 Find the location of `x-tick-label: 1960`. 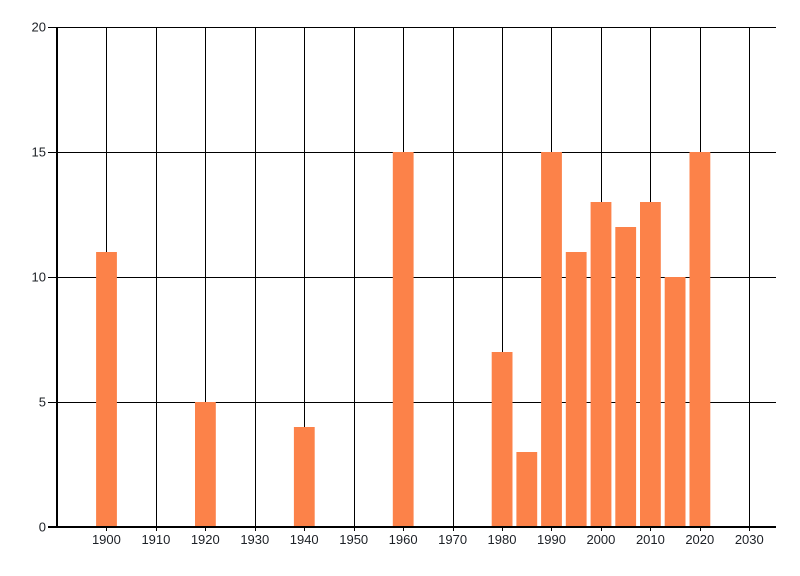

x-tick-label: 1960 is located at coordinates (403, 539).